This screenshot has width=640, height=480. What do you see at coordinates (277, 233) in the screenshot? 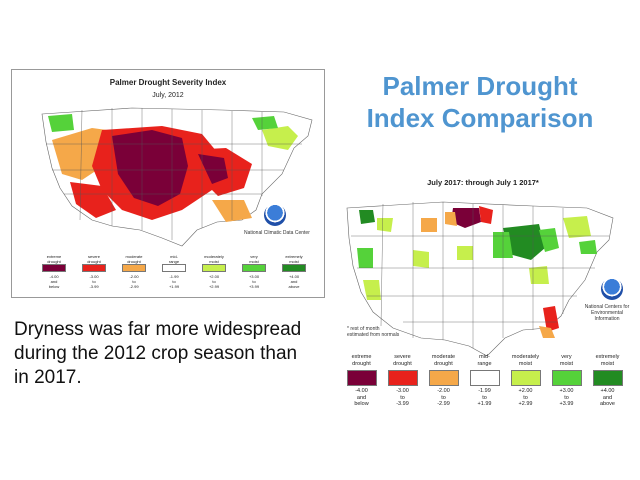
I see `map-2012-credit: National Climatic Data Center` at bounding box center [277, 233].